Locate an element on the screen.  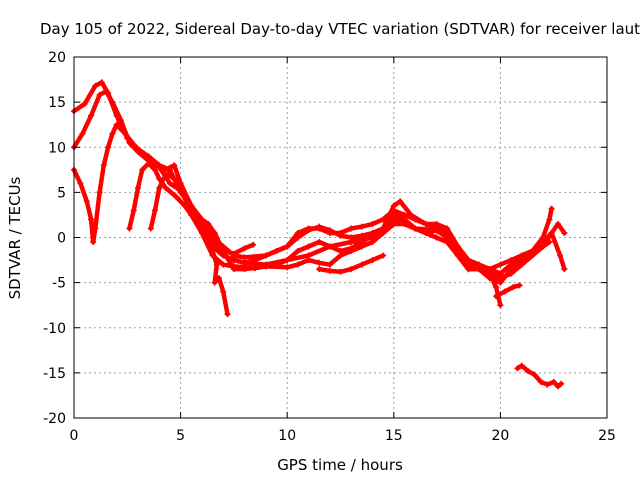
y-tick-label: 10 is located at coordinates (57, 148).